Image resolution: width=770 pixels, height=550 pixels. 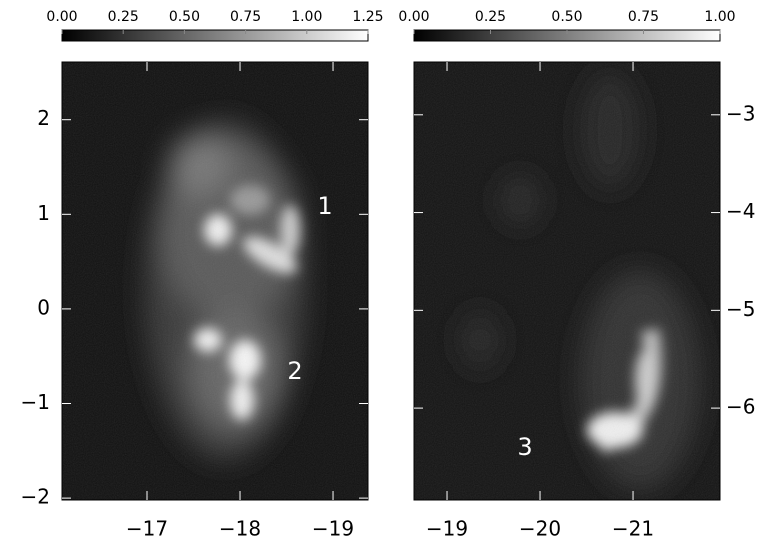 What do you see at coordinates (740, 211) in the screenshot?
I see `y-tick-label: −4` at bounding box center [740, 211].